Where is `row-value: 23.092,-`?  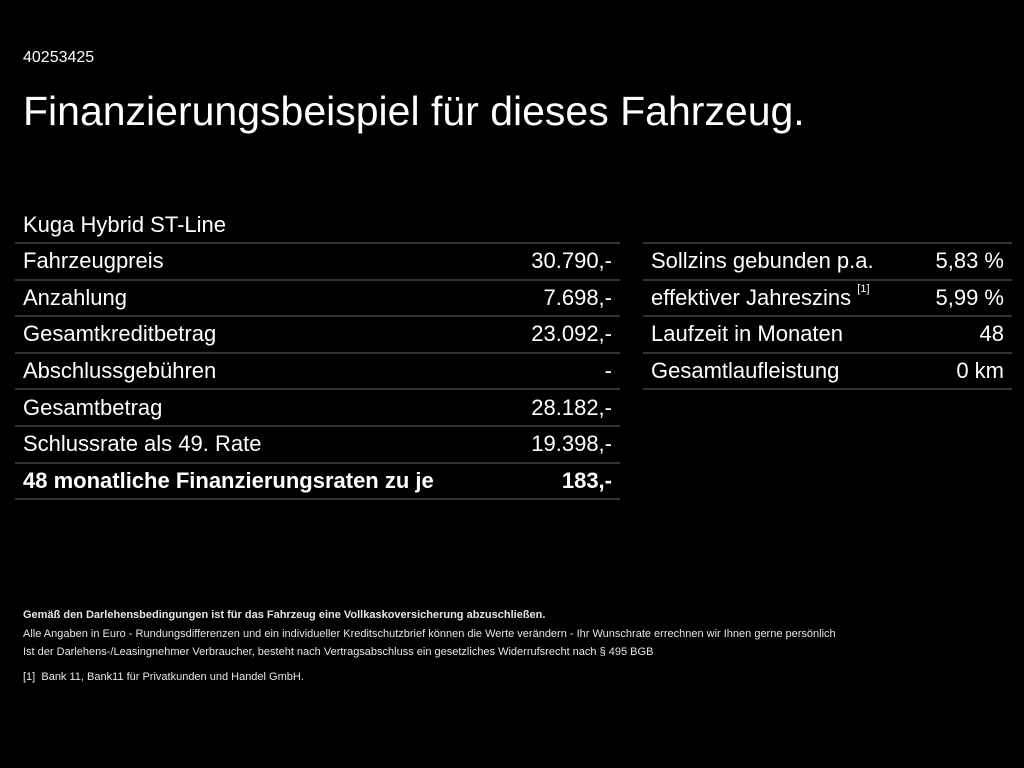
row-value: 23.092,- is located at coordinates (571, 334).